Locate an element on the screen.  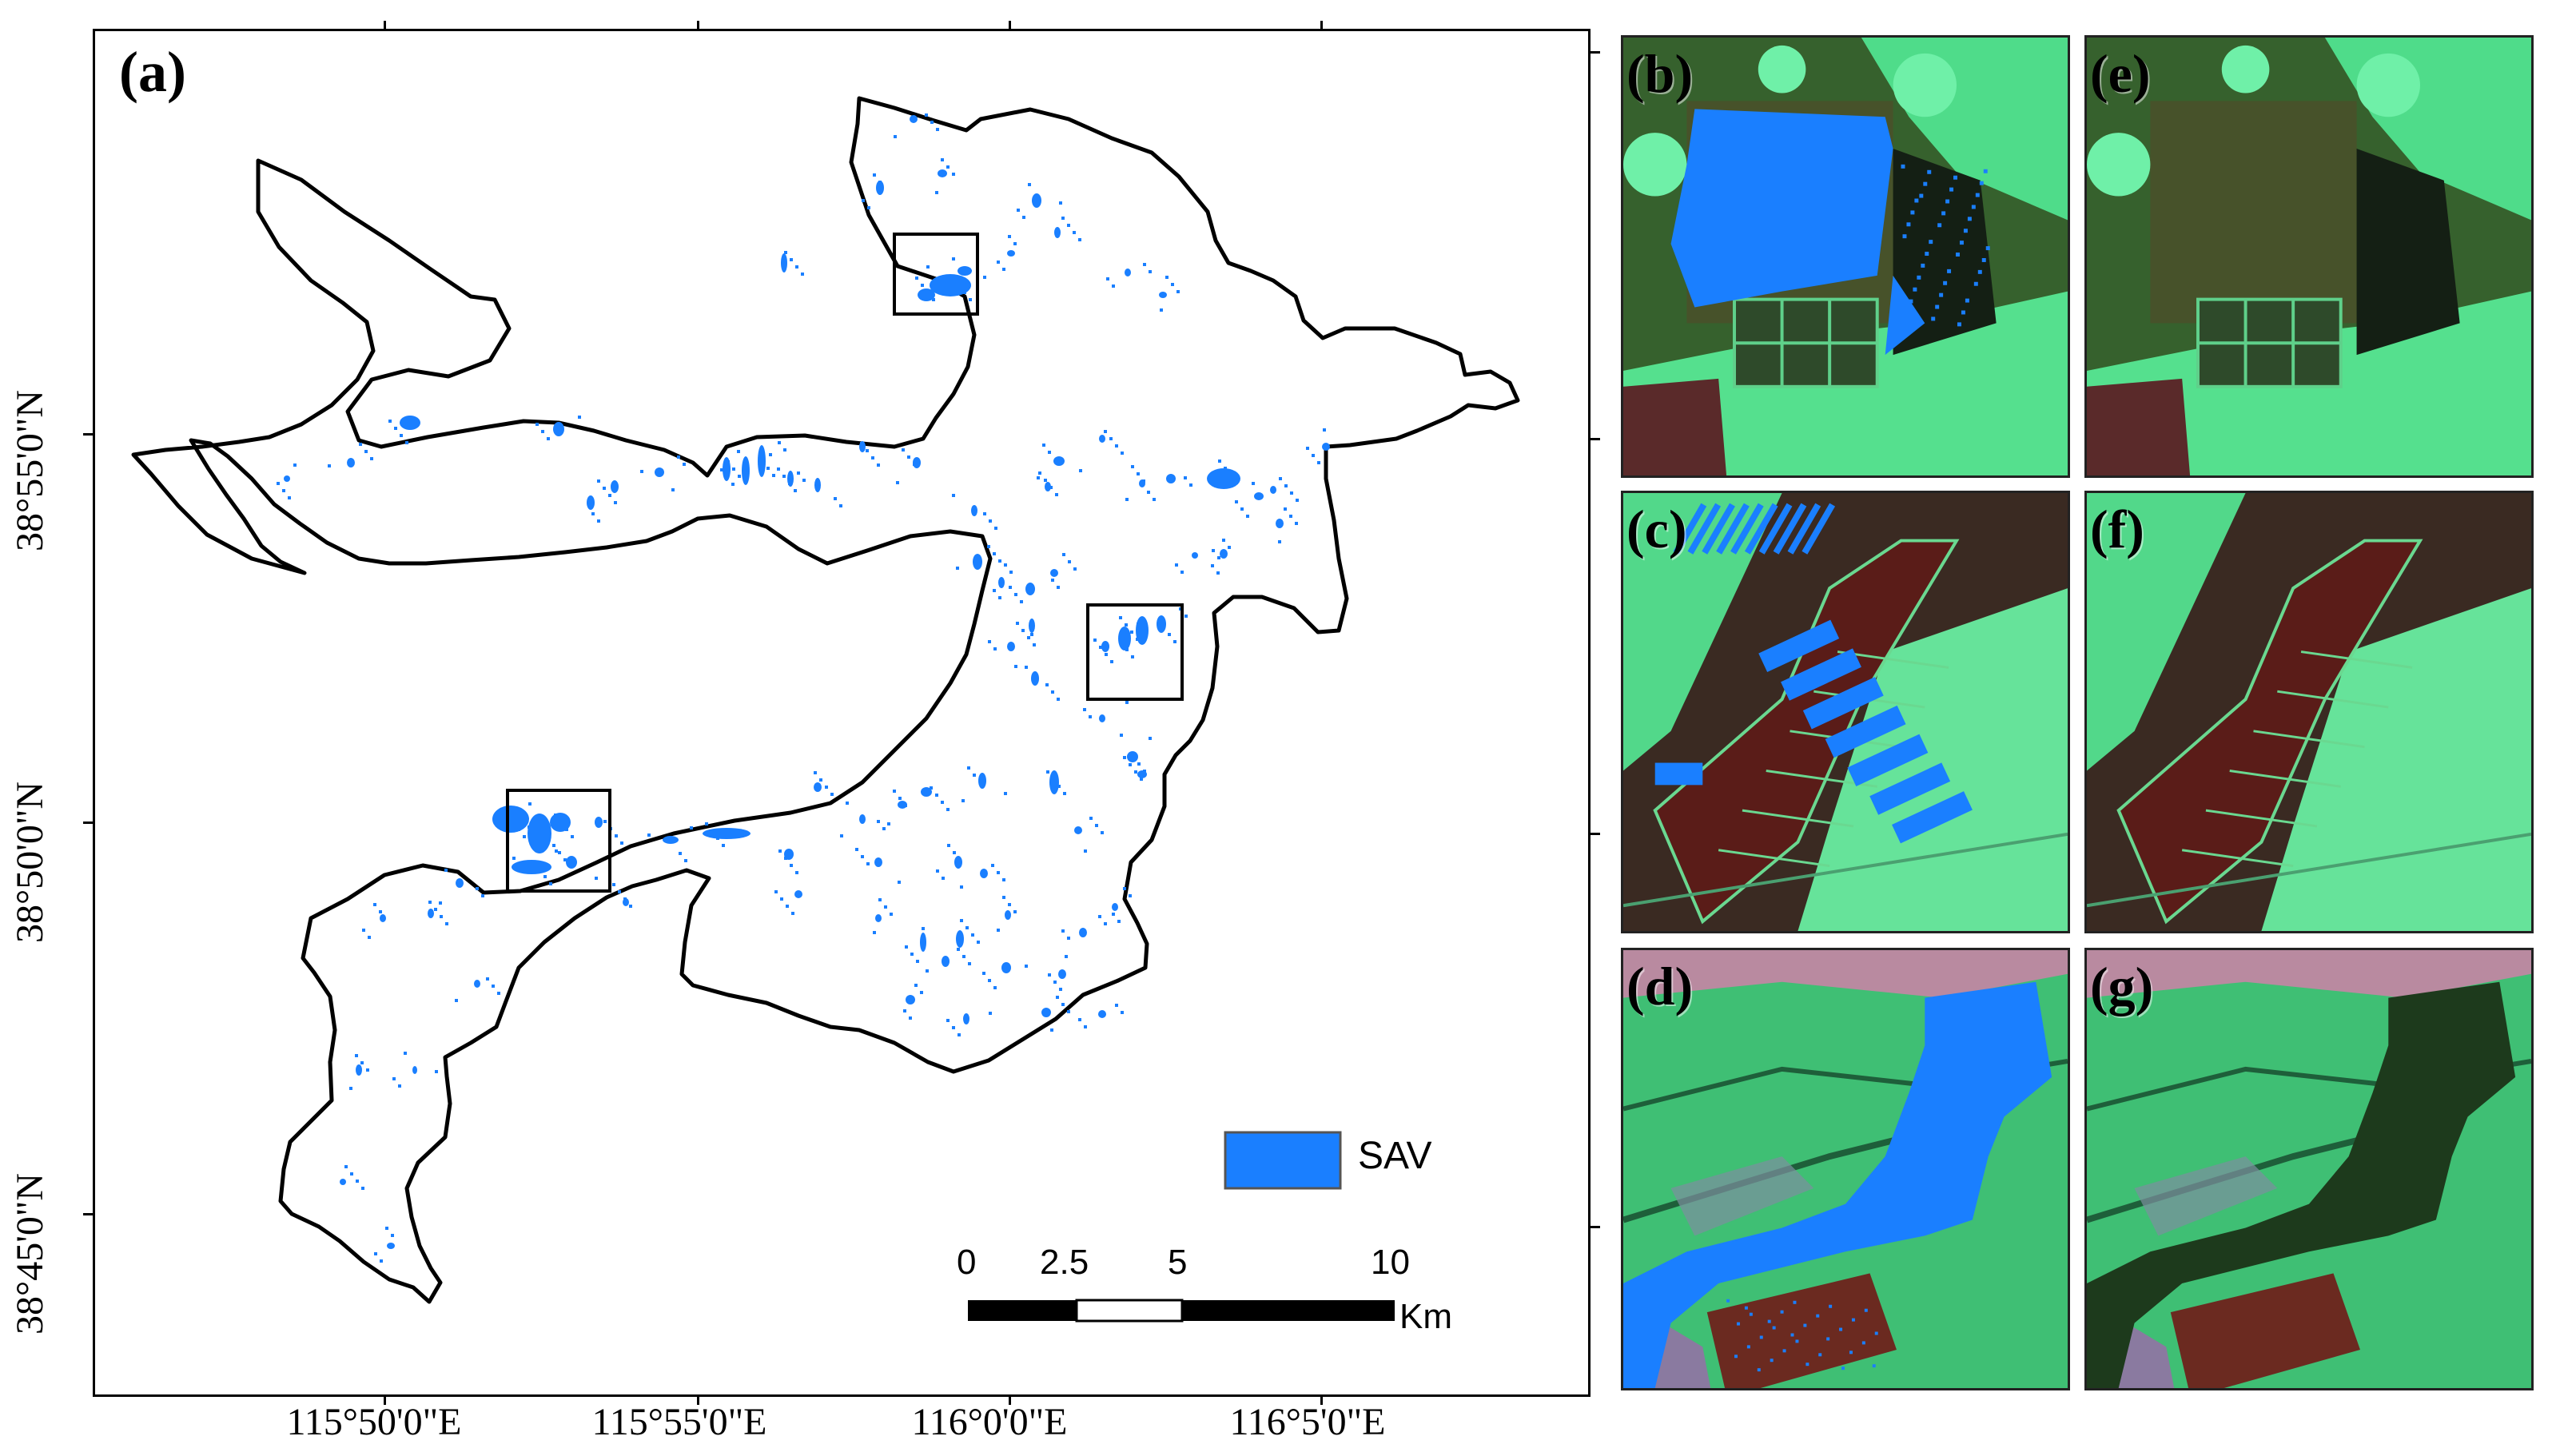
x-label-1: 115°50'0"E is located at coordinates (374, 1422).